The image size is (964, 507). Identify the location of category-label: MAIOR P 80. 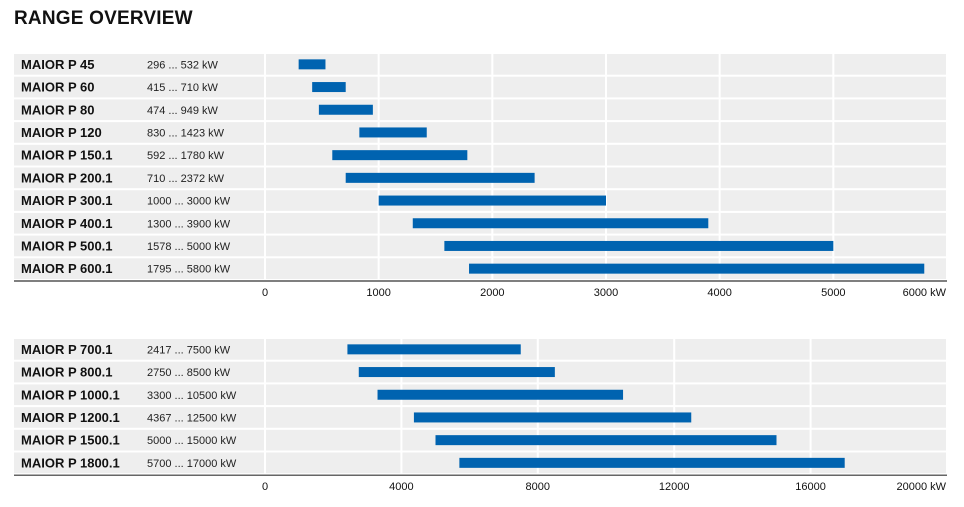
(57, 109).